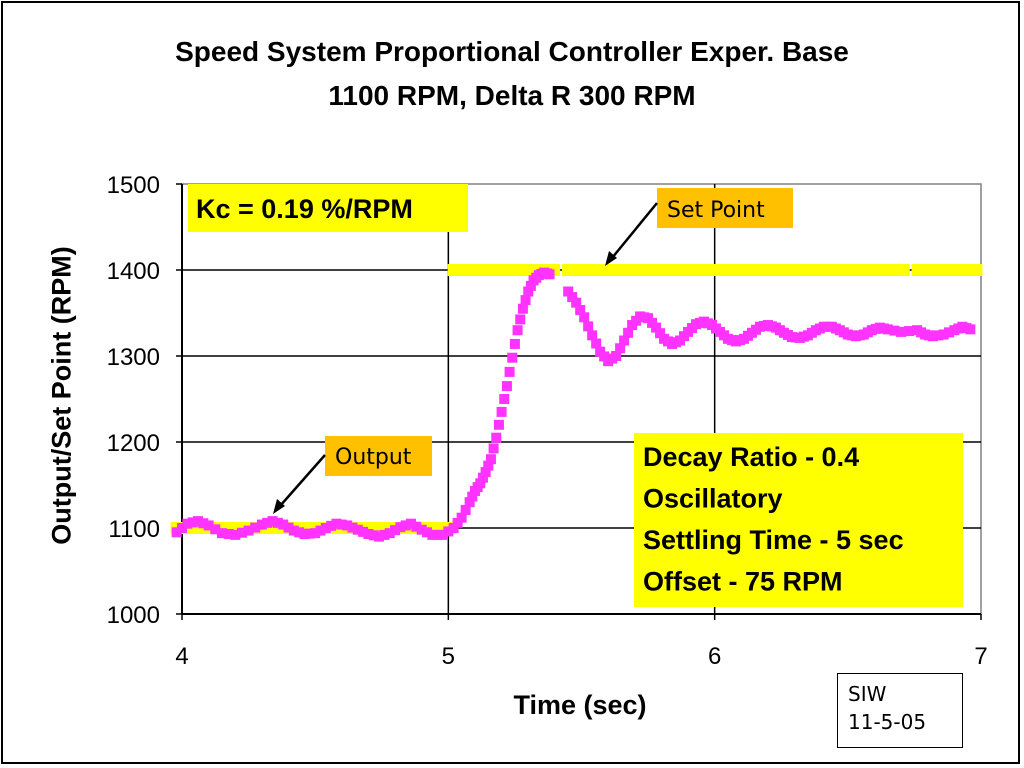  I want to click on y-tick-label: 1200, so click(133, 443).